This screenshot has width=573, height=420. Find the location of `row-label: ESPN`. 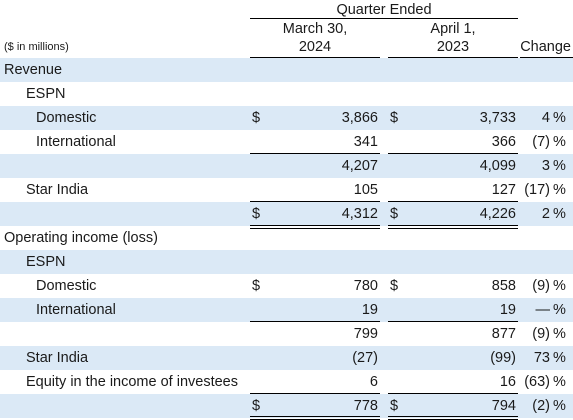

row-label: ESPN is located at coordinates (46, 94).